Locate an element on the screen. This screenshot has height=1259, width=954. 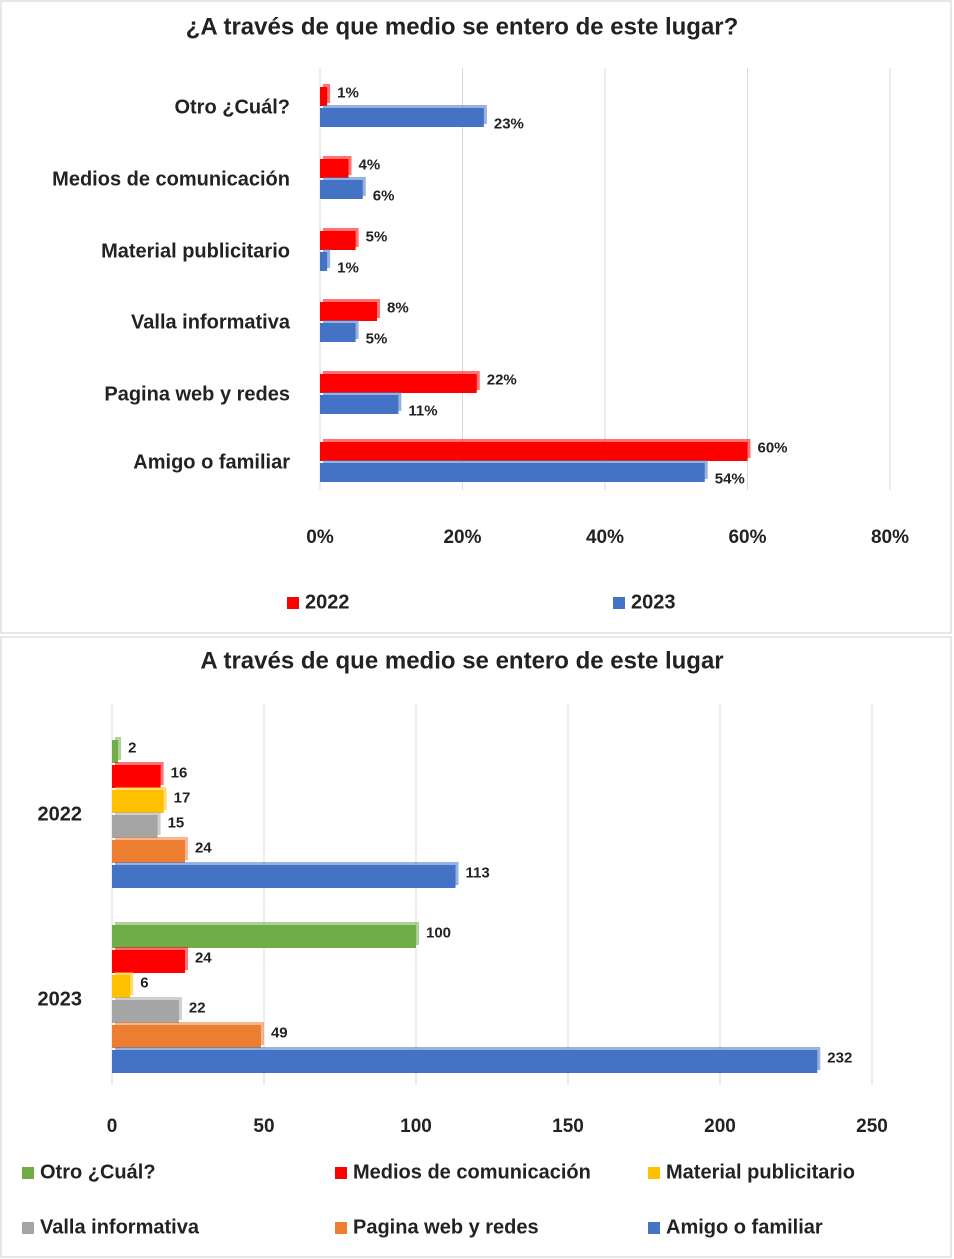
category-label: Otro ¿Cuál? is located at coordinates (232, 107).